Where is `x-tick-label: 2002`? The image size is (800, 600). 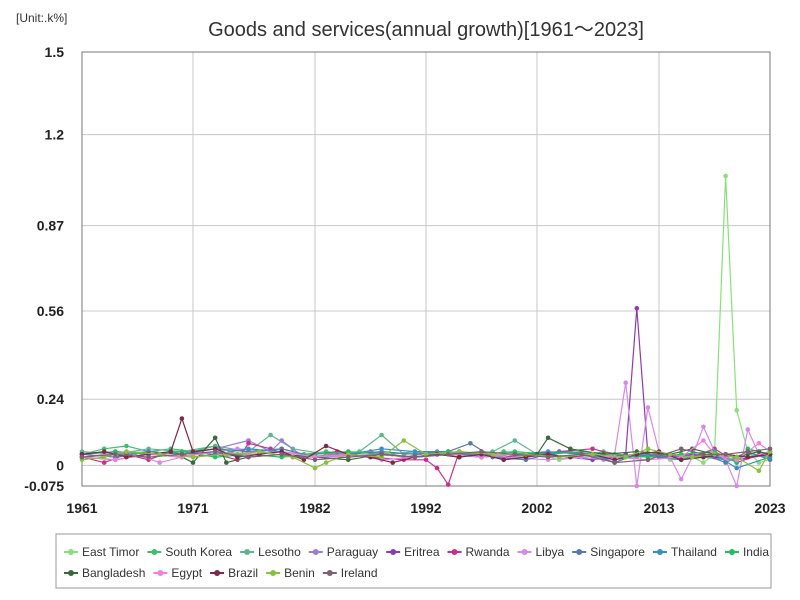
x-tick-label: 2002 is located at coordinates (536, 508).